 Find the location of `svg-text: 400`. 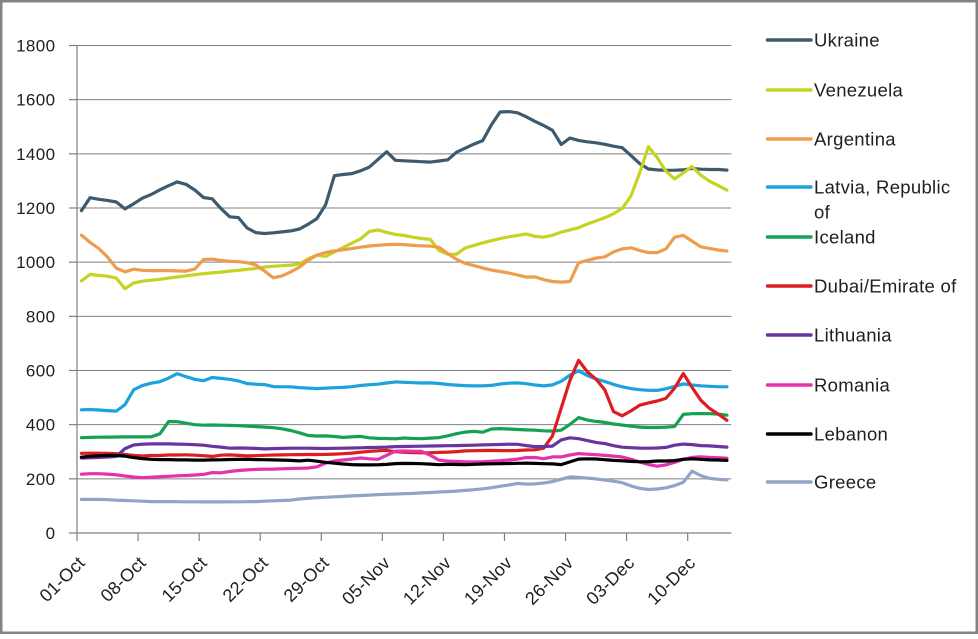

svg-text: 400 is located at coordinates (41, 425).